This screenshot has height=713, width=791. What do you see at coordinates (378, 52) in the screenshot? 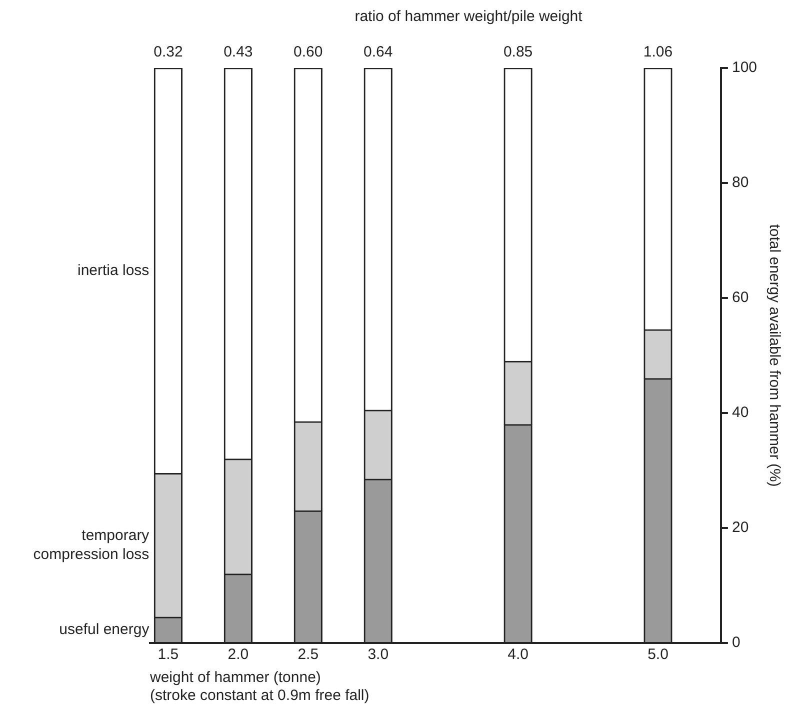
I see `annotation: 0.64` at bounding box center [378, 52].